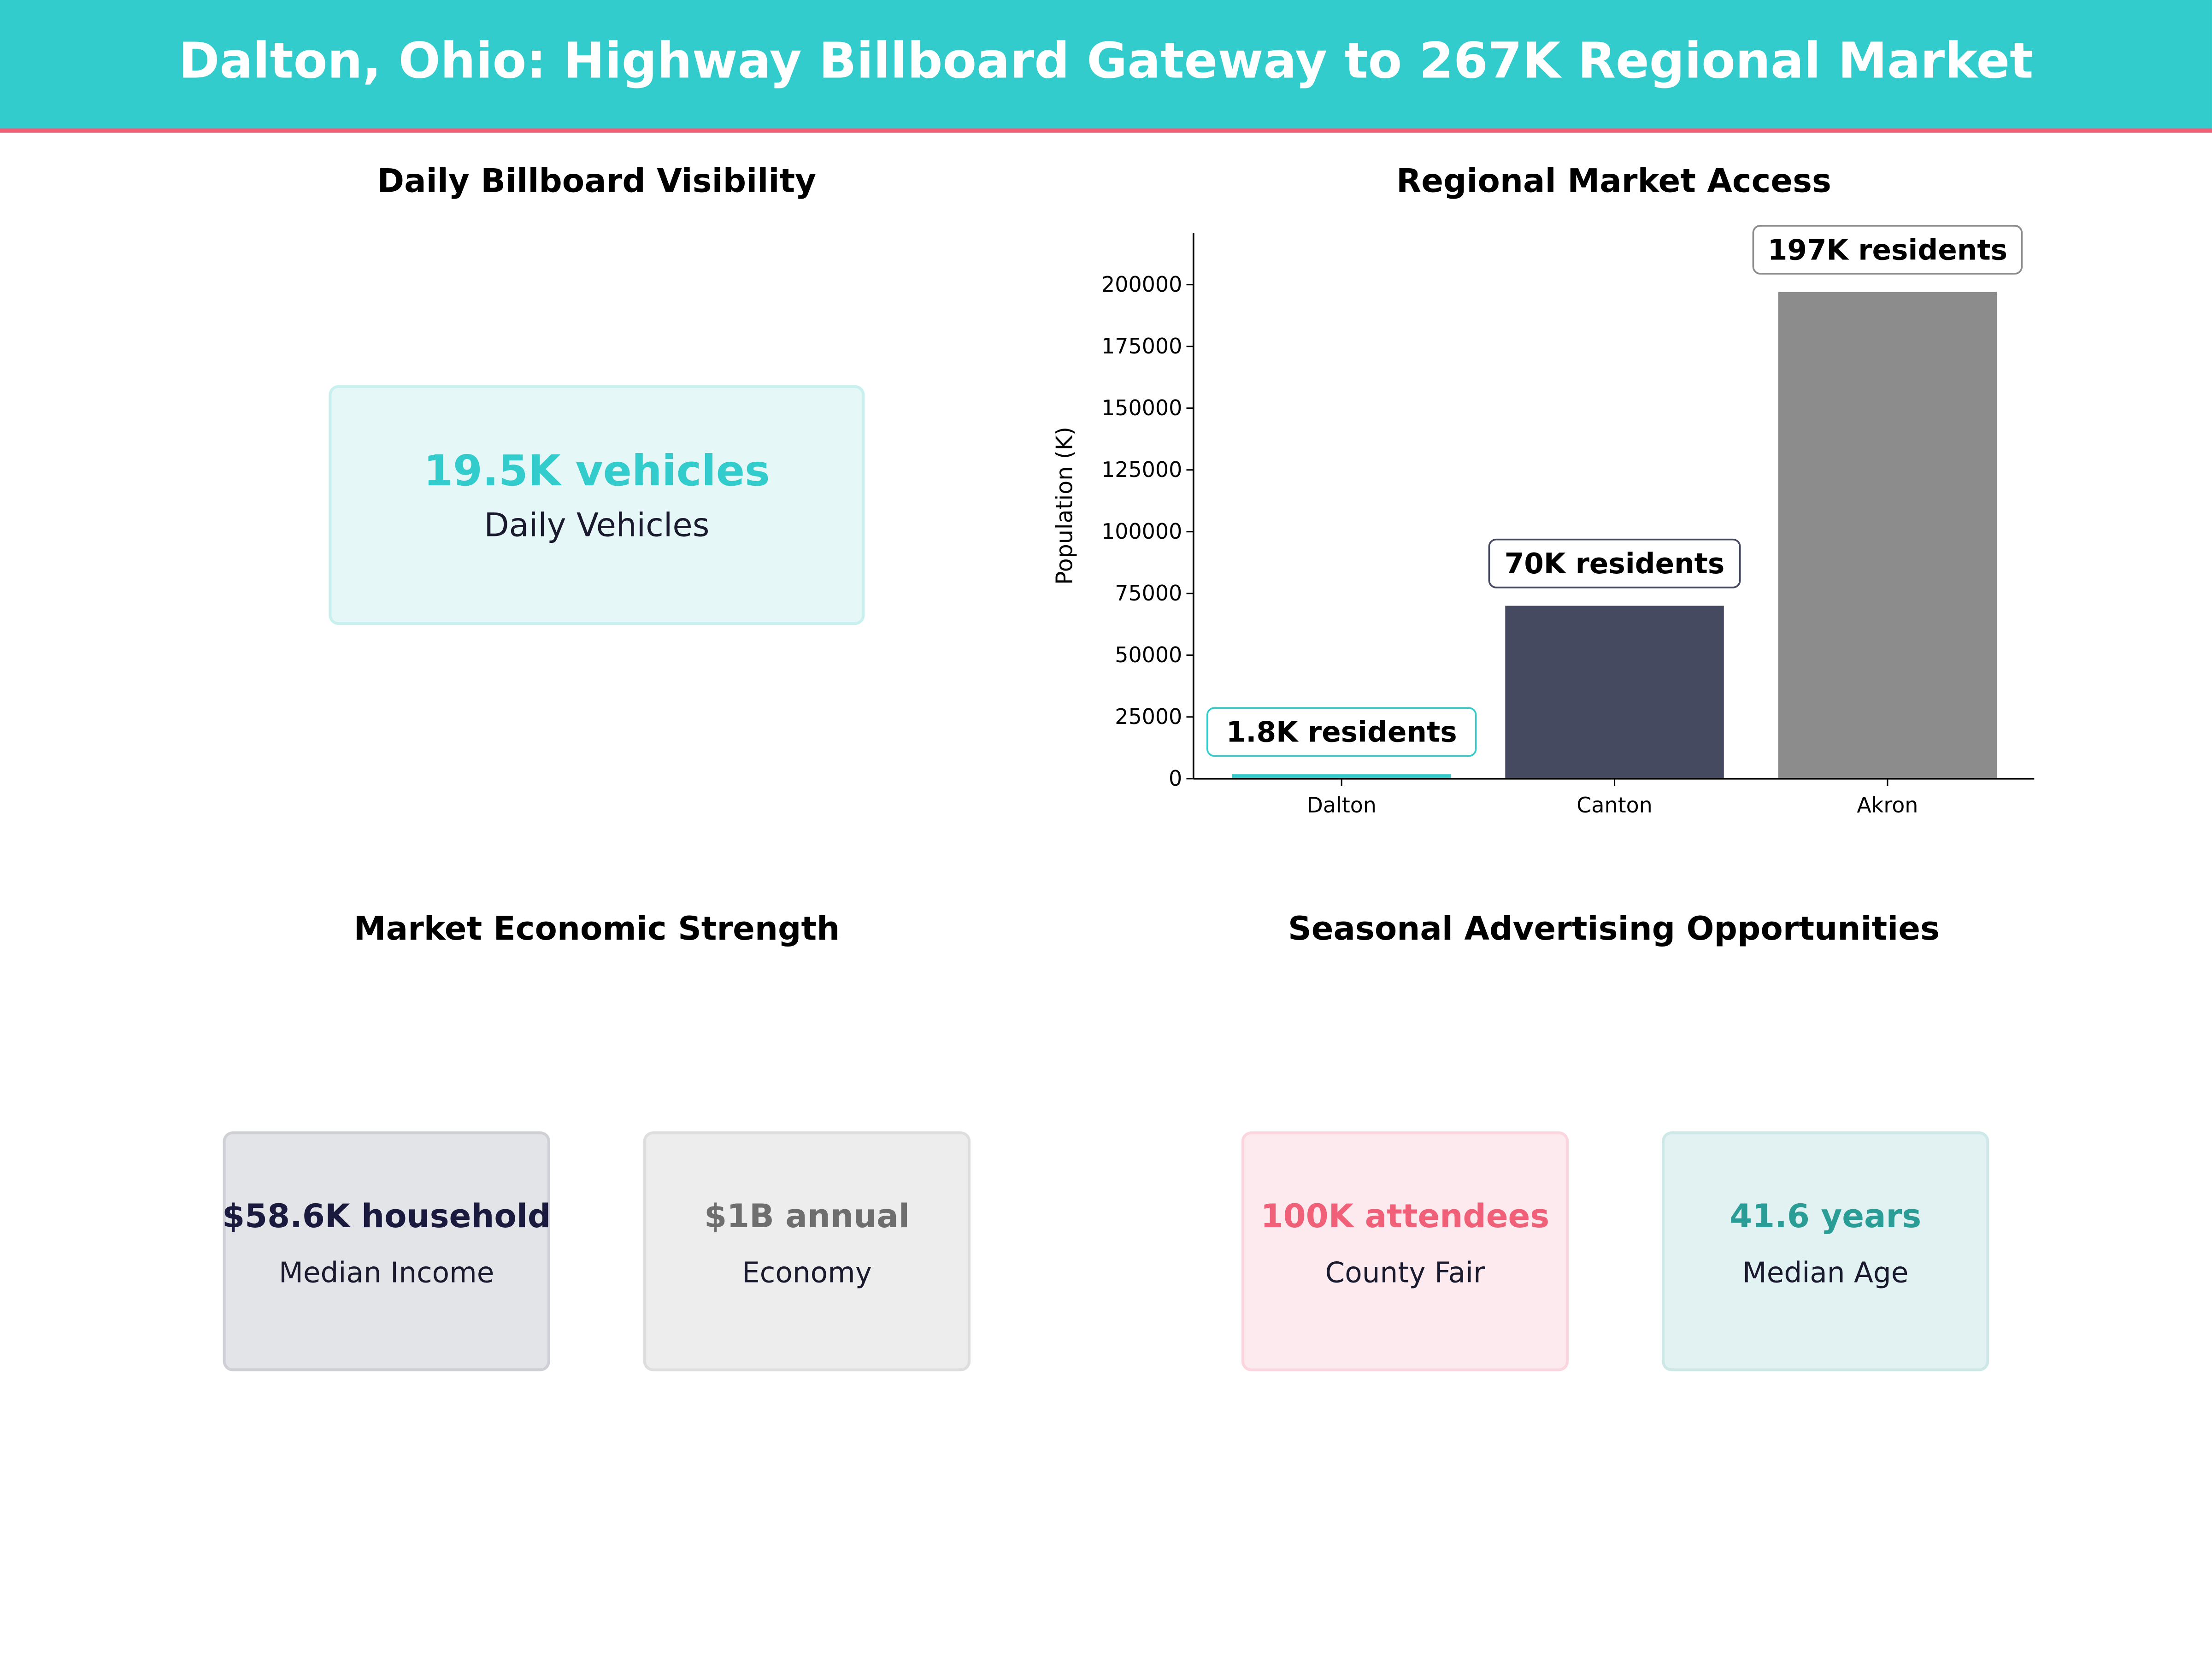  What do you see at coordinates (596, 929) in the screenshot?
I see `economic-title: Market Economic Strength` at bounding box center [596, 929].